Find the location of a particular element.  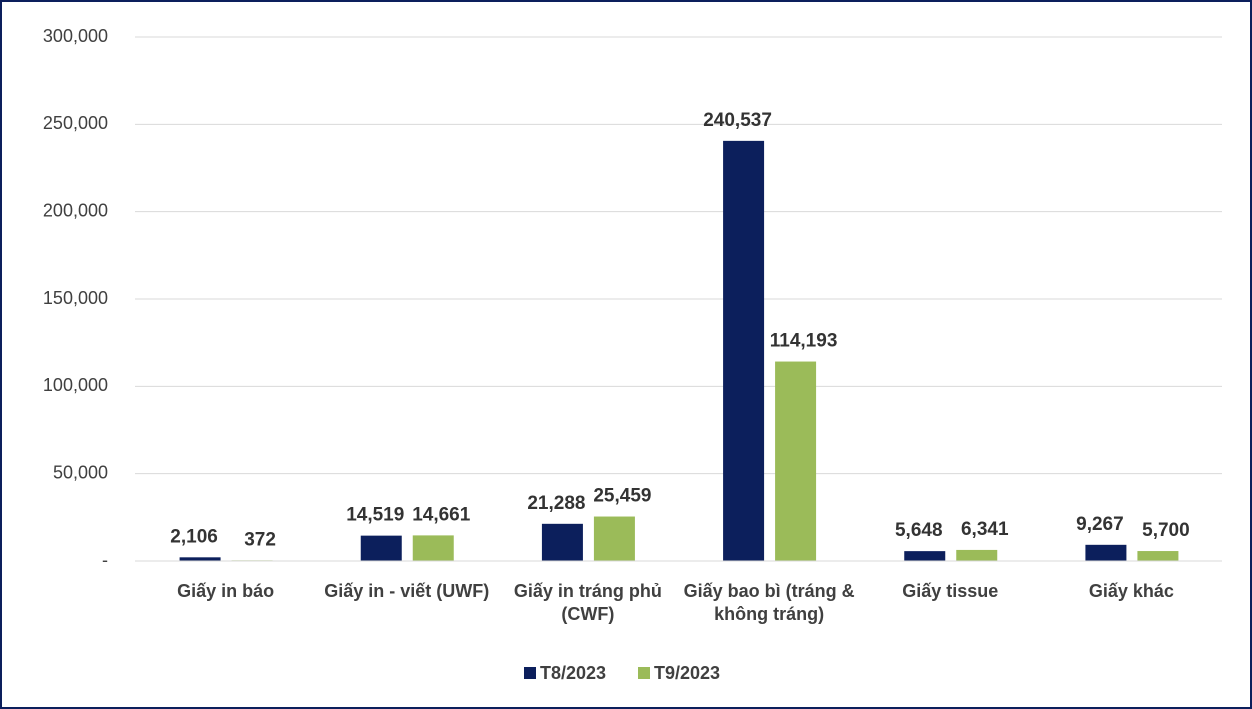

data-label: 21,288 is located at coordinates (556, 503).